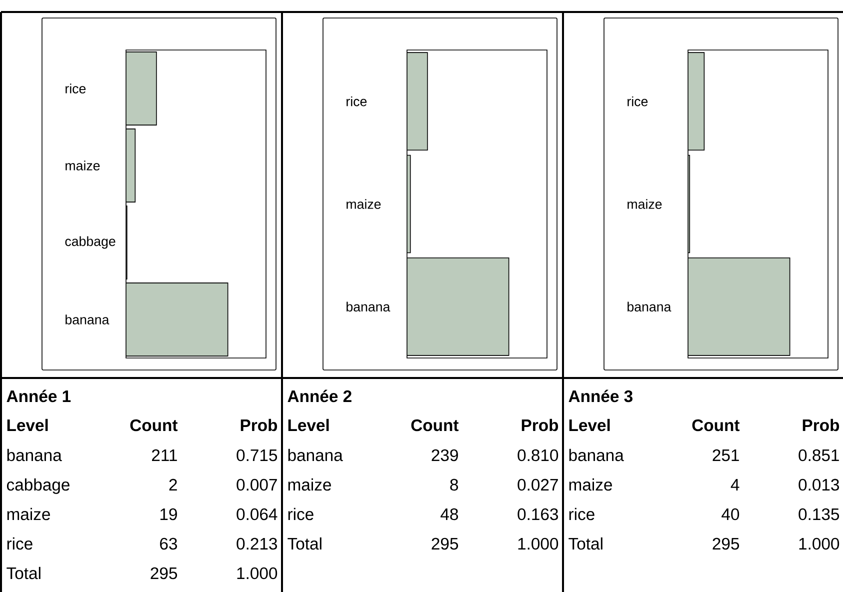  Describe the element at coordinates (725, 455) in the screenshot. I see `text: 251` at that location.